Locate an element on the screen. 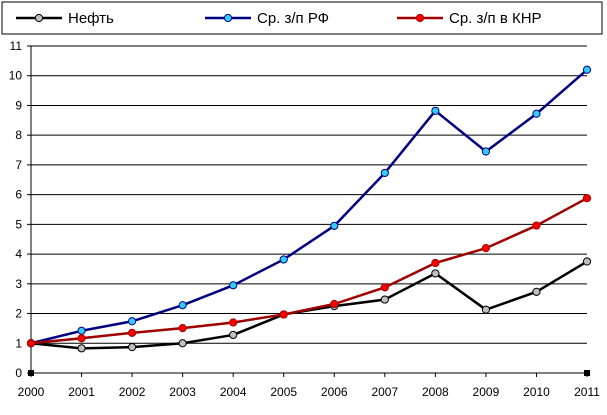 The width and height of the screenshot is (607, 415). y-tick-label-6: 6 is located at coordinates (18, 195).